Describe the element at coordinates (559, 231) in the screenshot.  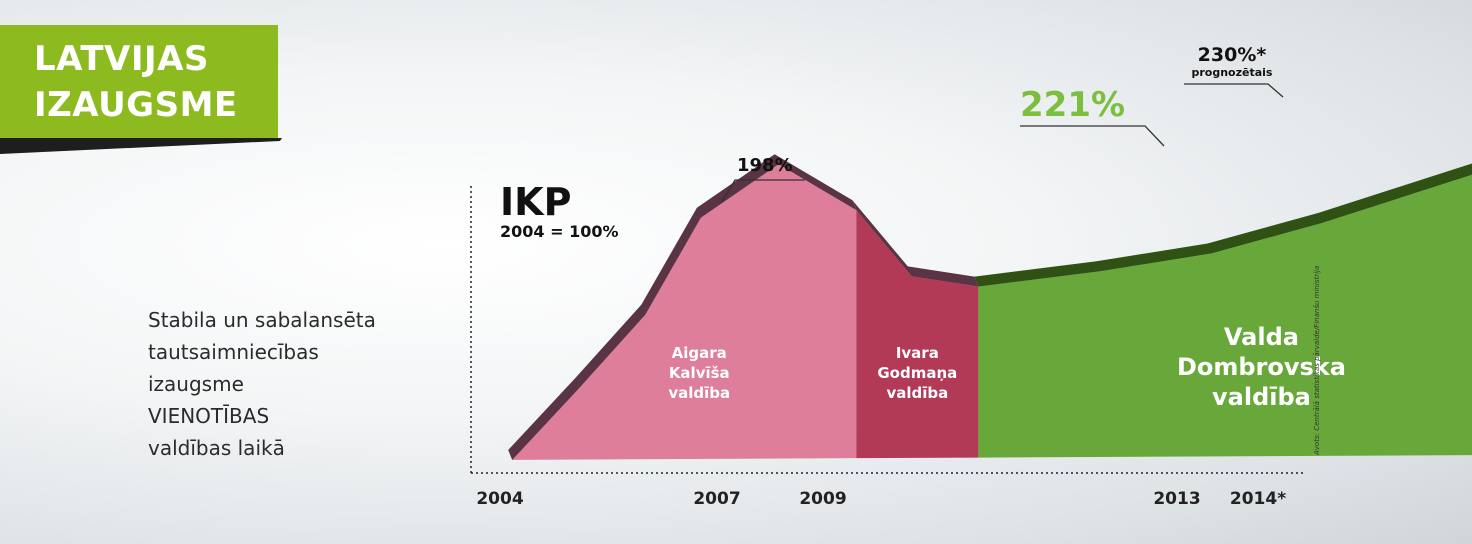
I see `chart-subtitle: 2004 = 100%` at that location.